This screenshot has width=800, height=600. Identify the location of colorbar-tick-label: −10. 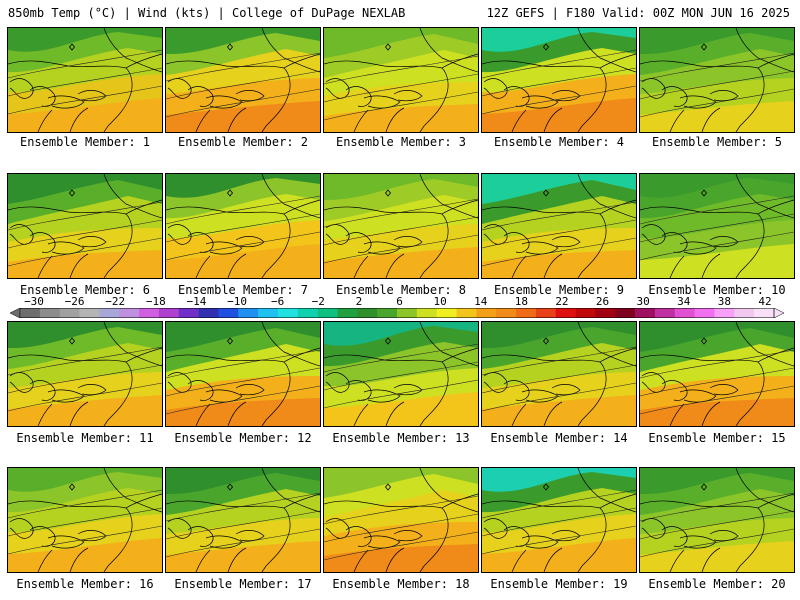
(237, 301).